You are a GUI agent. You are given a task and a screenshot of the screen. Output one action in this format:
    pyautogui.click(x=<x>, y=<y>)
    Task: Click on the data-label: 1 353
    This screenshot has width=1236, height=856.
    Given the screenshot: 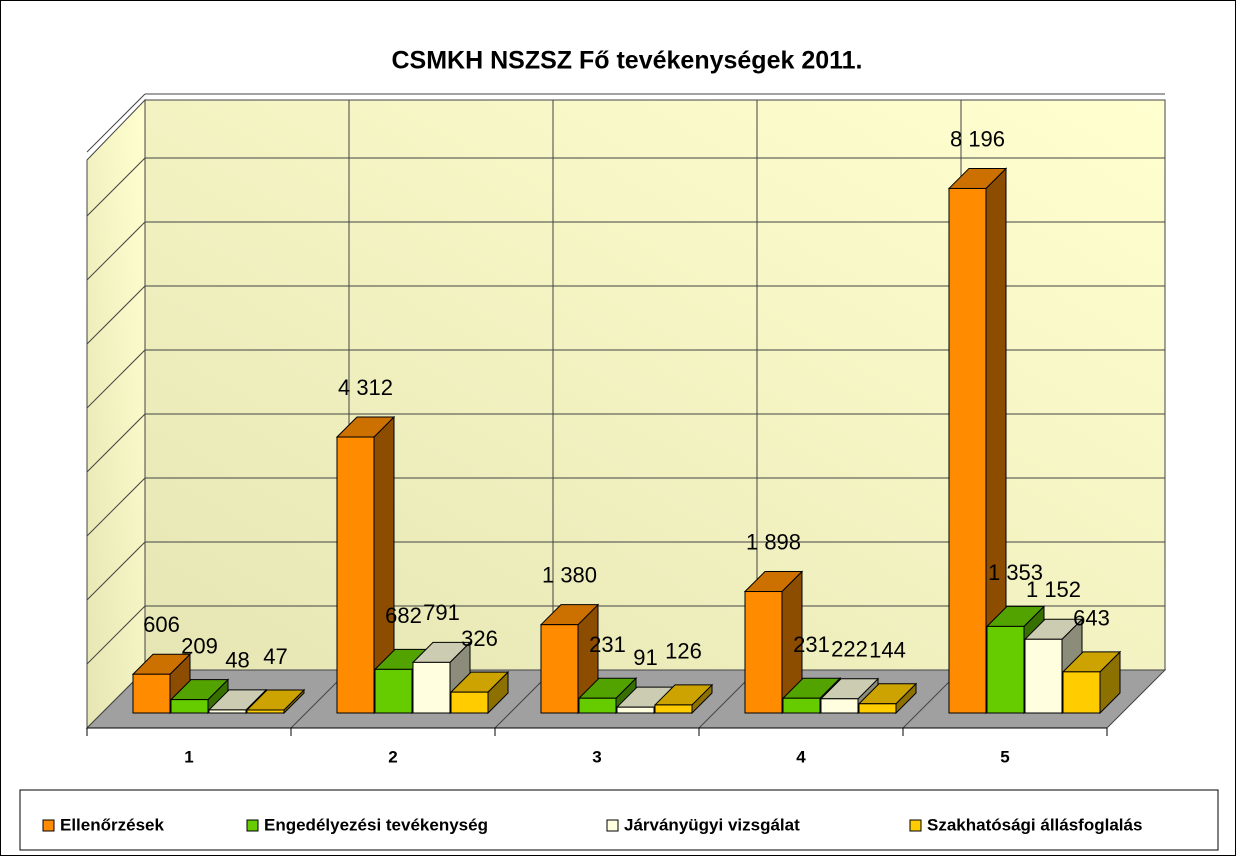 What is the action you would take?
    pyautogui.click(x=1015, y=572)
    